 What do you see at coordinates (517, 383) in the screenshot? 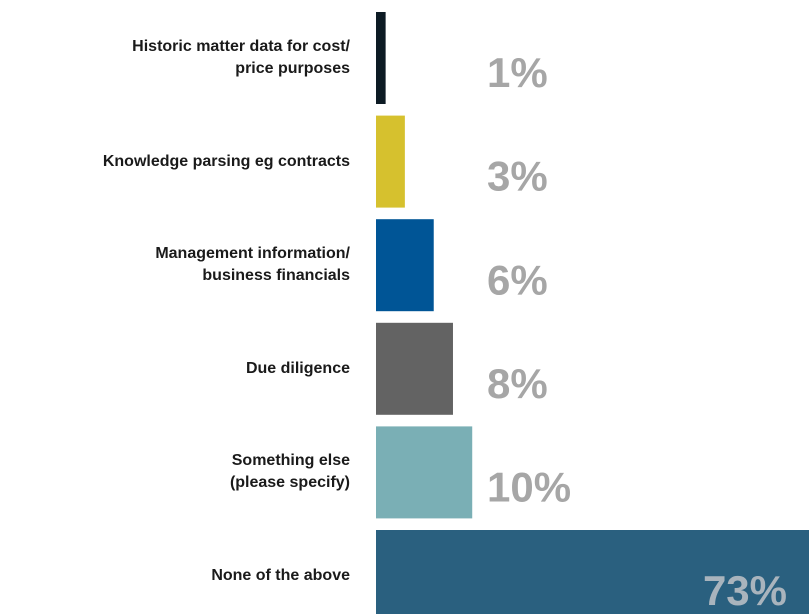
I see `value-label: 8%` at bounding box center [517, 383].